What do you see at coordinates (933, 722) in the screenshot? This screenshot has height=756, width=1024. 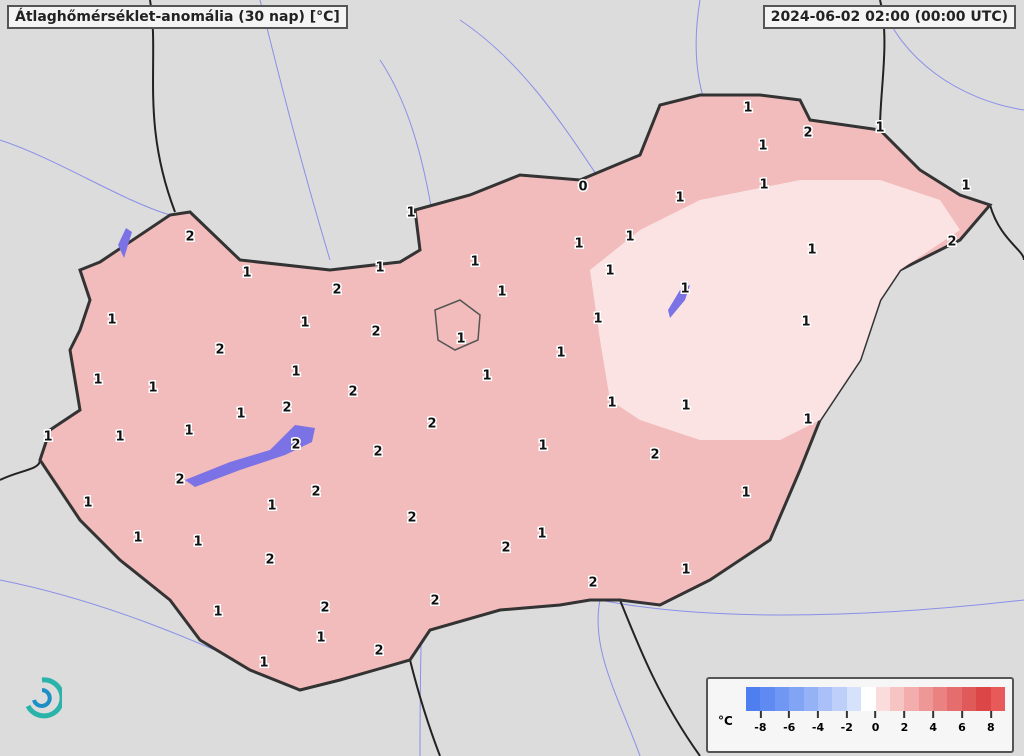 I see `legend-tick: 4` at bounding box center [933, 722].